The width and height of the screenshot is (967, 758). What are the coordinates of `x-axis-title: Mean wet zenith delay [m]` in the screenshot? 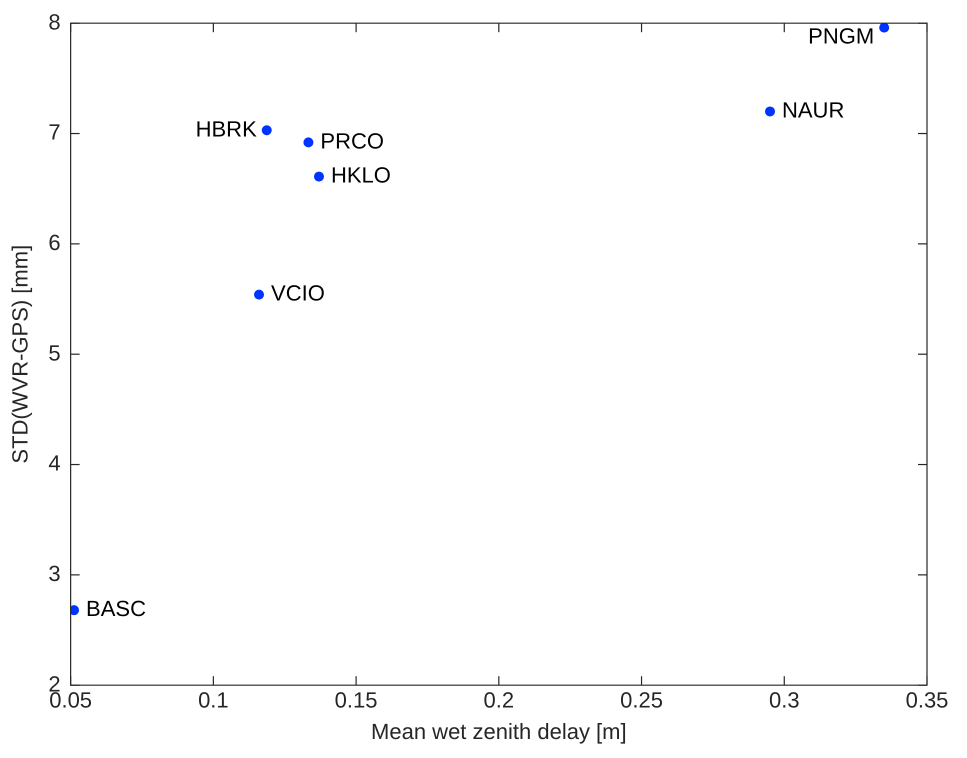 It's located at (499, 731).